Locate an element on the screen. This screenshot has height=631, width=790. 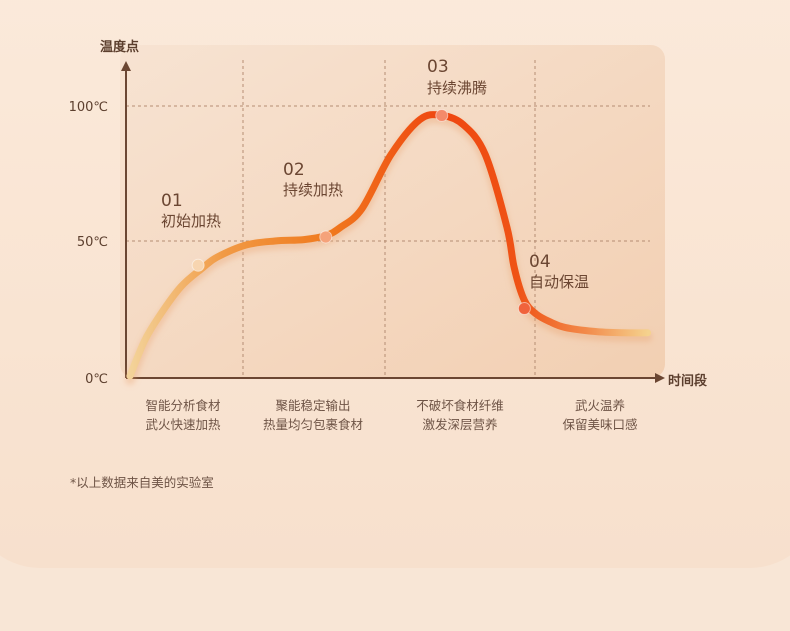
stage-04-desc-line-2: 保留美味口感 is located at coordinates (599, 424).